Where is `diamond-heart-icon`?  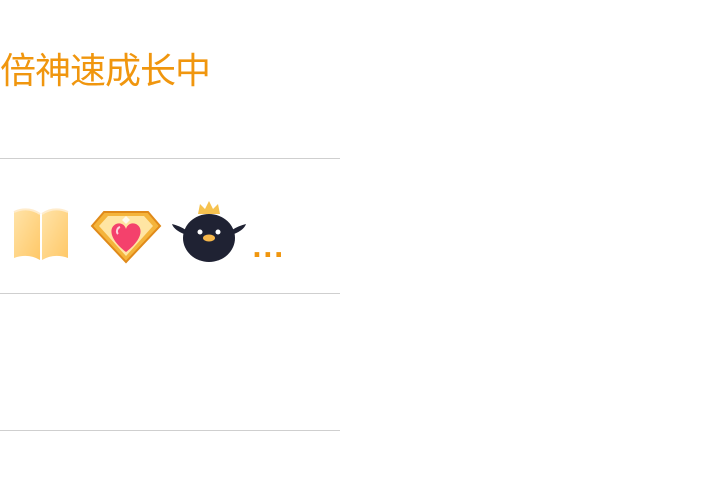
diamond-heart-icon is located at coordinates (126, 237).